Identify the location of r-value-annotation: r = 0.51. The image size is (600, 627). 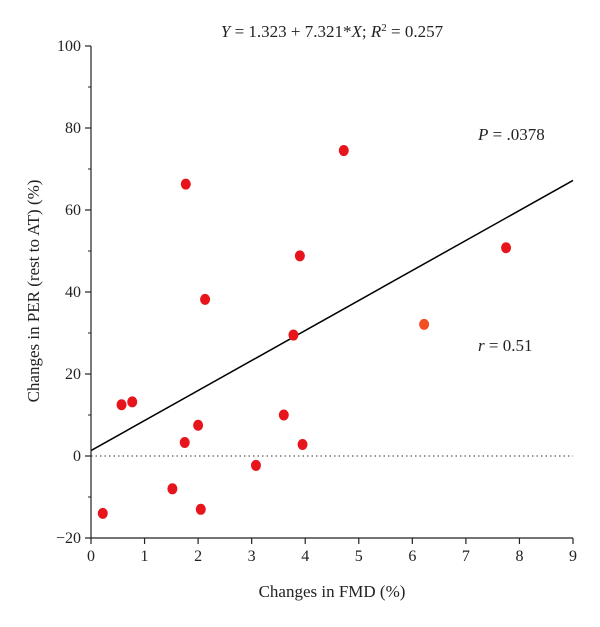
(505, 345).